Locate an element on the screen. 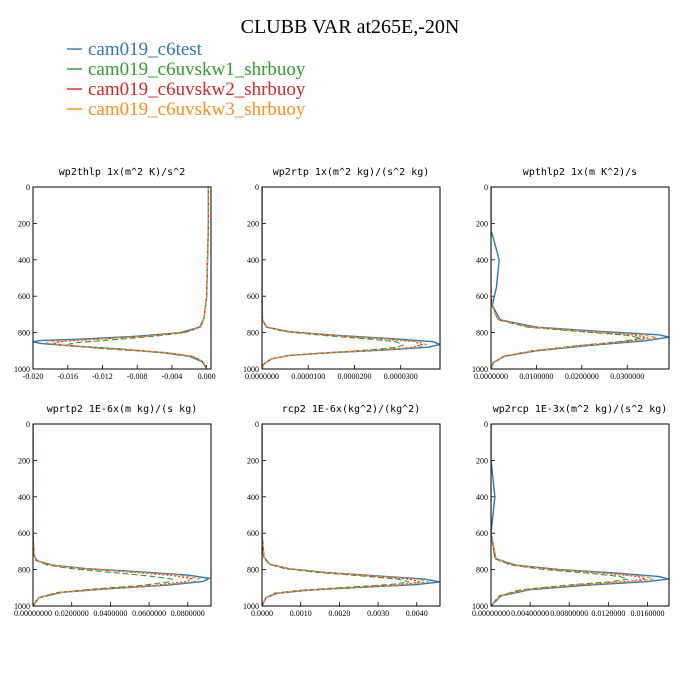 This screenshot has width=700, height=700. x-tick-label: 0.0300000 is located at coordinates (627, 376).